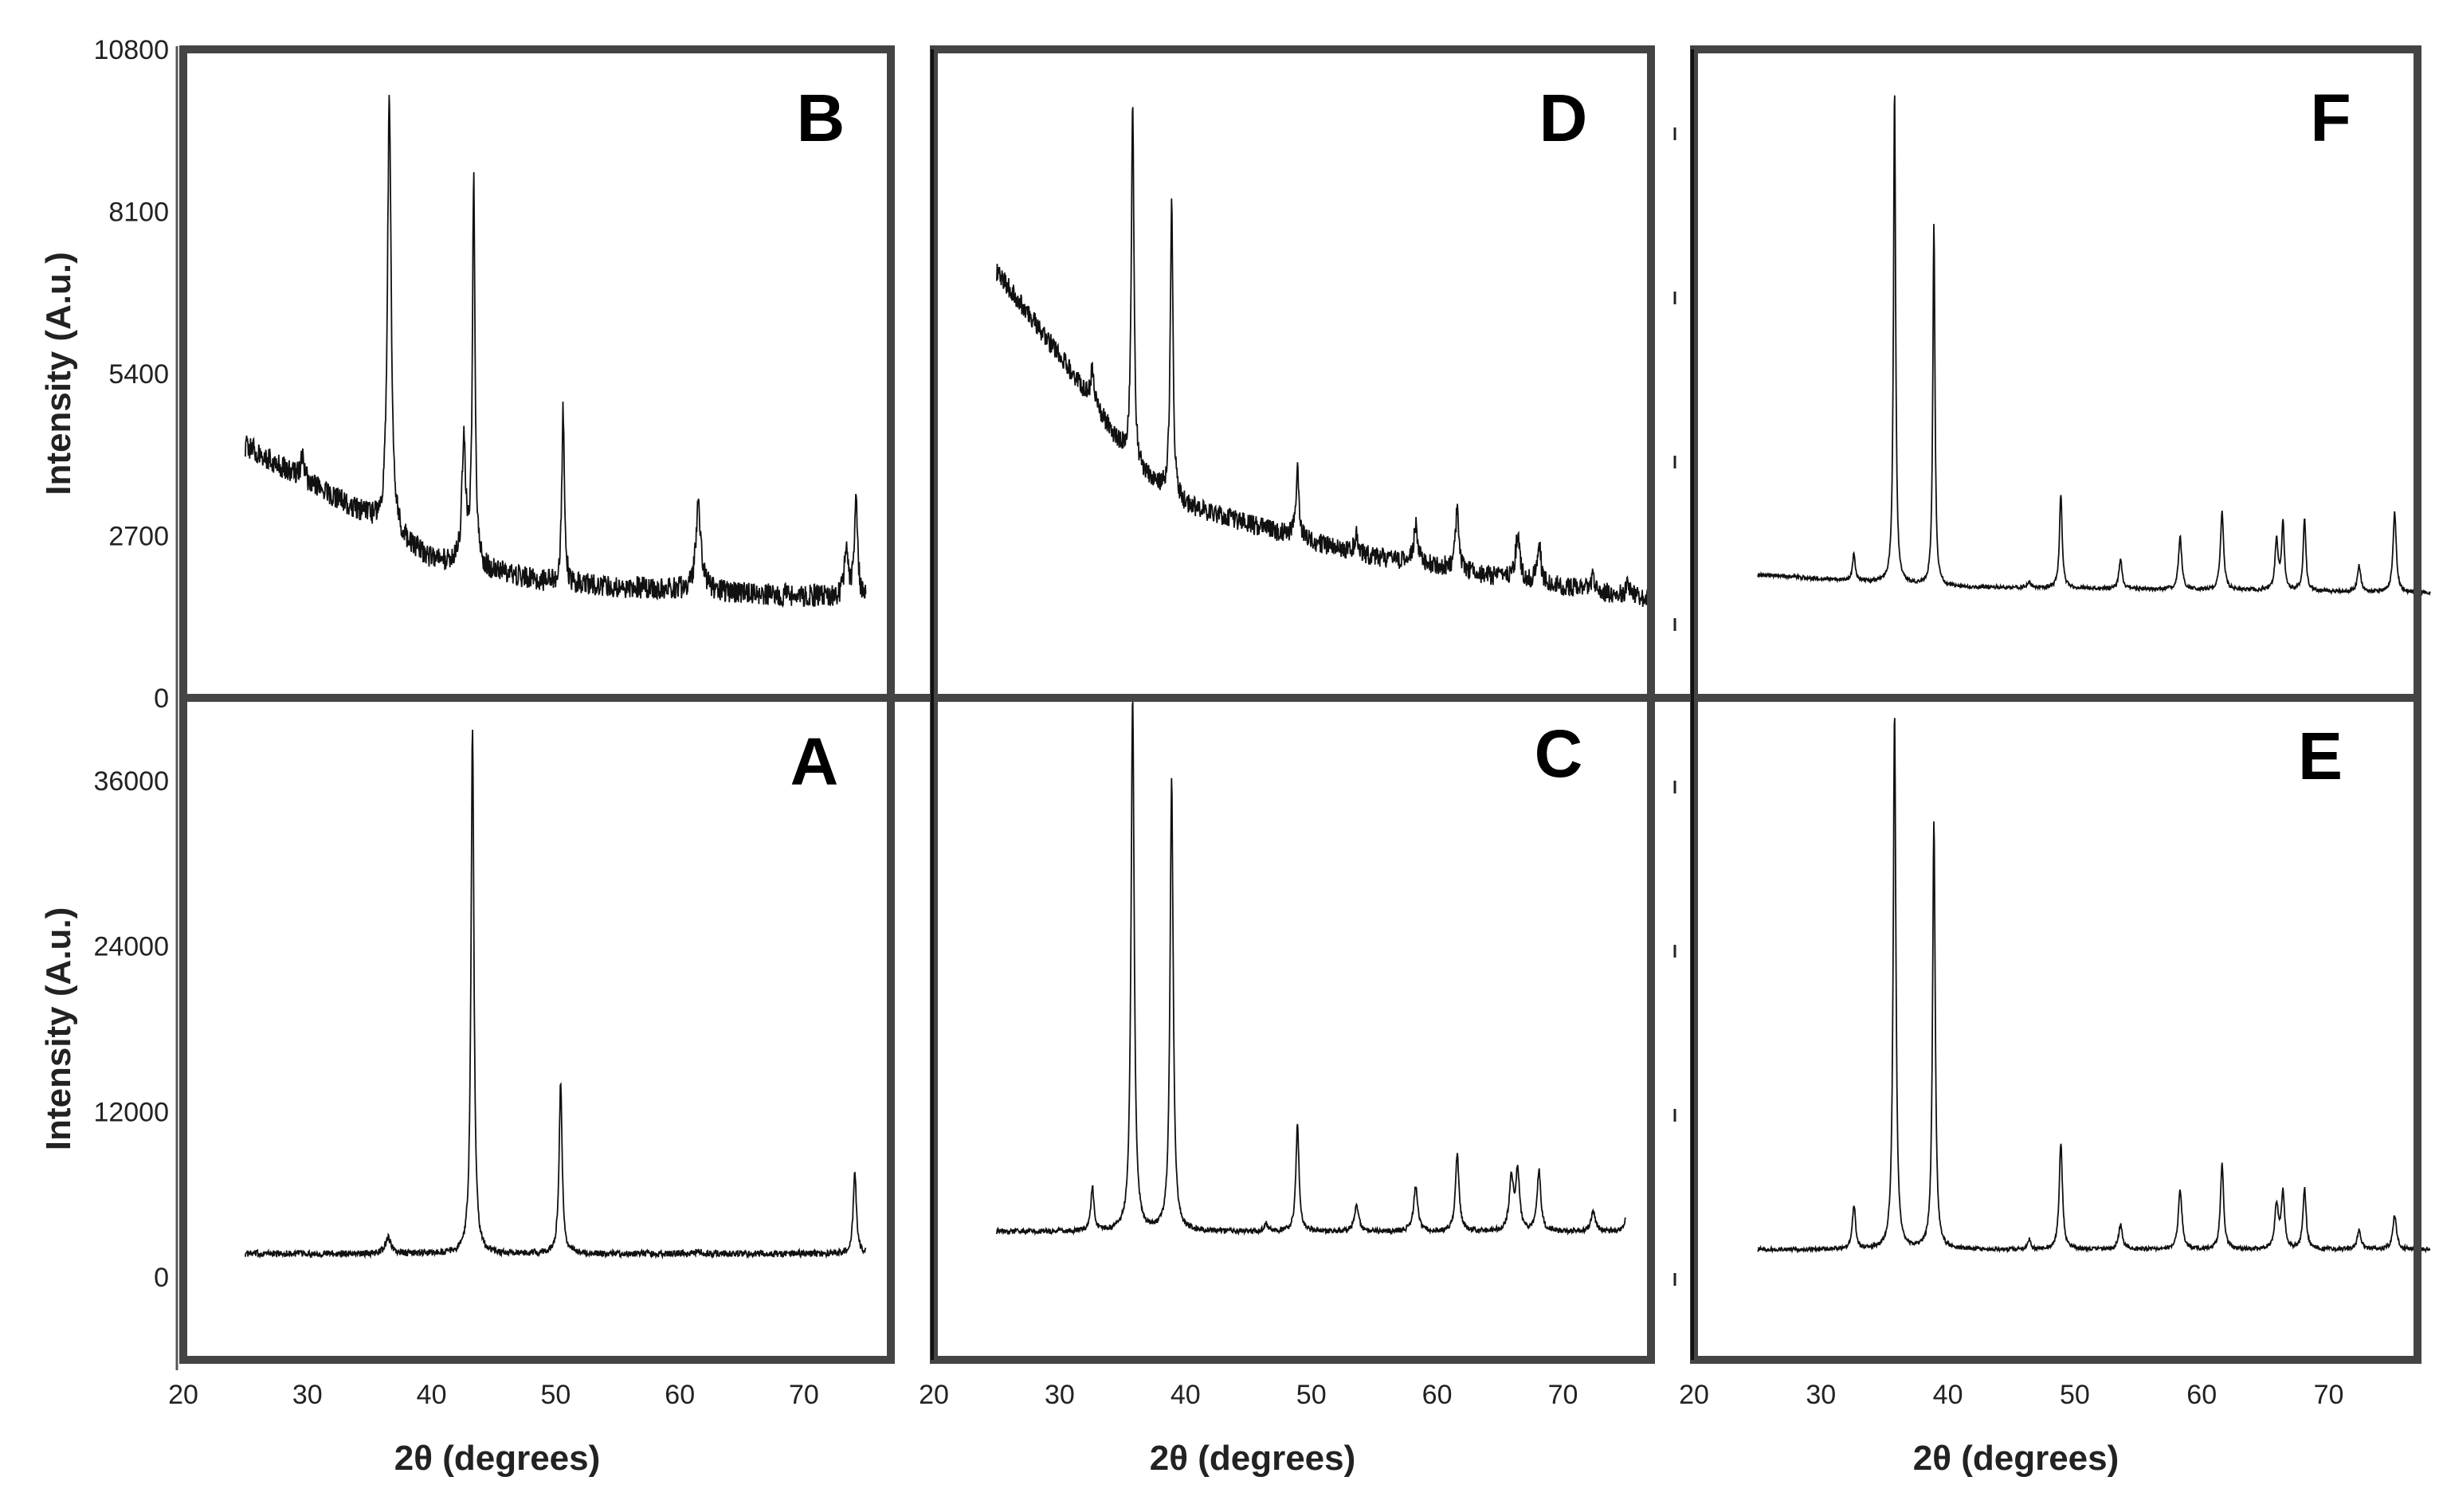 The height and width of the screenshot is (1512, 2443). Describe the element at coordinates (814, 762) in the screenshot. I see `panel-label: A` at that location.